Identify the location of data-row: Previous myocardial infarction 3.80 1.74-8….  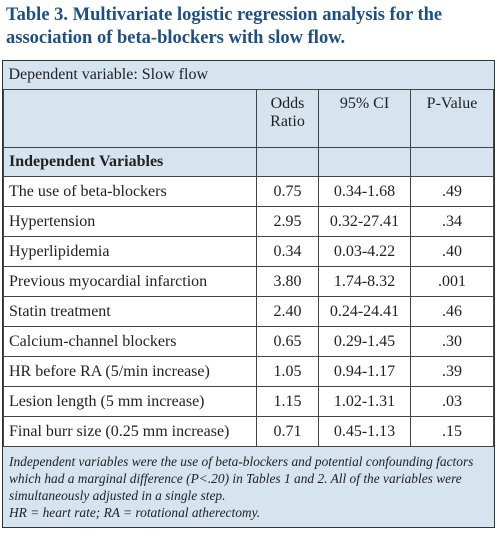
(248, 281).